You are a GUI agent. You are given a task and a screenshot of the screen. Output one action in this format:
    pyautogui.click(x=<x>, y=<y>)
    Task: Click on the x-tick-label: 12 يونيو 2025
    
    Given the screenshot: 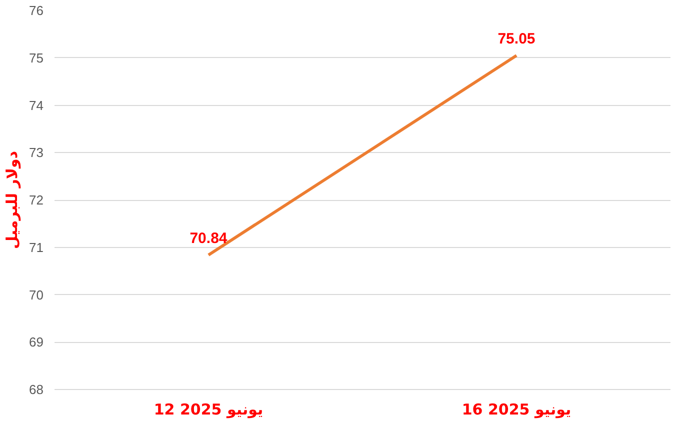 What is the action you would take?
    pyautogui.click(x=209, y=409)
    